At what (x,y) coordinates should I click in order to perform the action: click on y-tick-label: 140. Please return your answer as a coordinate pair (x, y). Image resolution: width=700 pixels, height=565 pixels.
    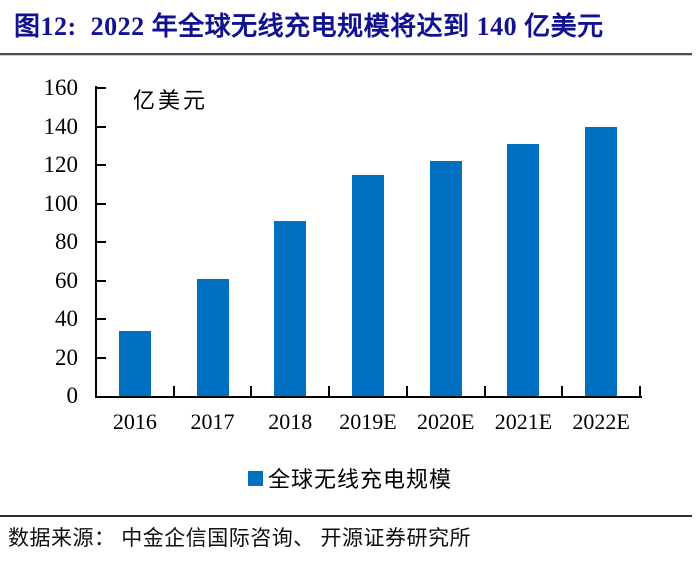
    Looking at the image, I should click on (61, 126).